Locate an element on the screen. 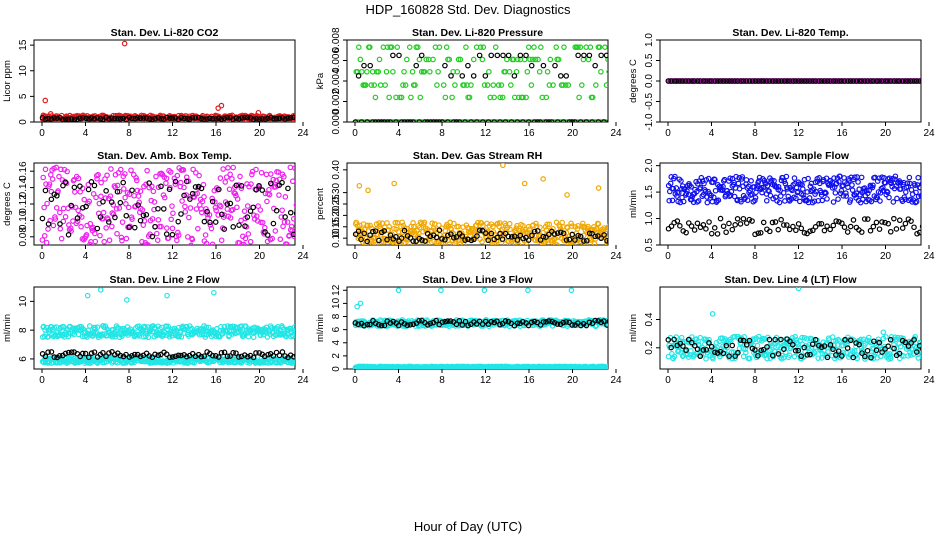 The width and height of the screenshot is (936, 540). panel-1-points is located at coordinates (167, 81).